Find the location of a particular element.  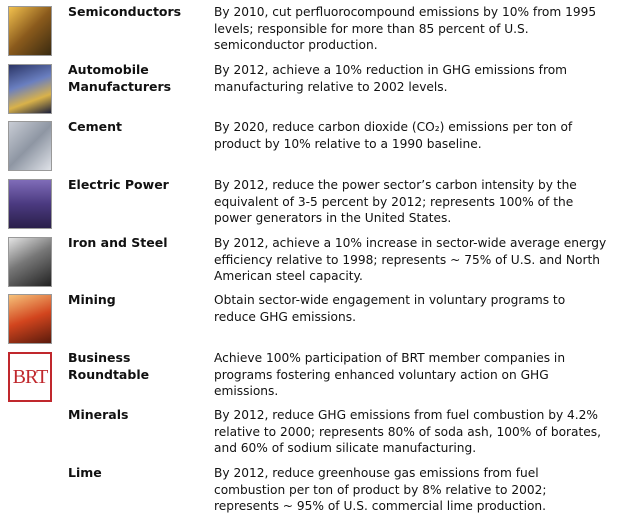

goal-line: power generators in the United States. is located at coordinates (333, 218).